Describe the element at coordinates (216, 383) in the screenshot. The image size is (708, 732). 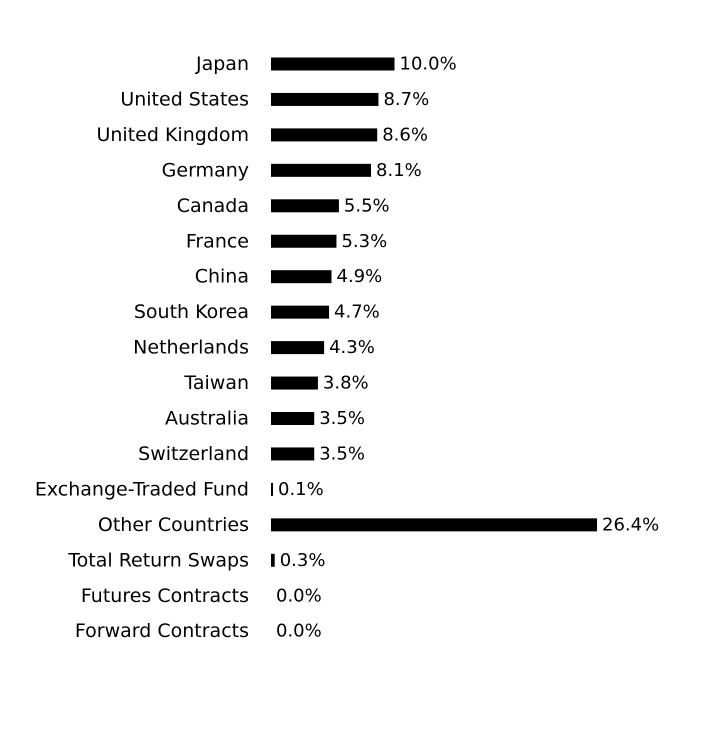
I see `category-label-taiwan: Taiwan` at that location.